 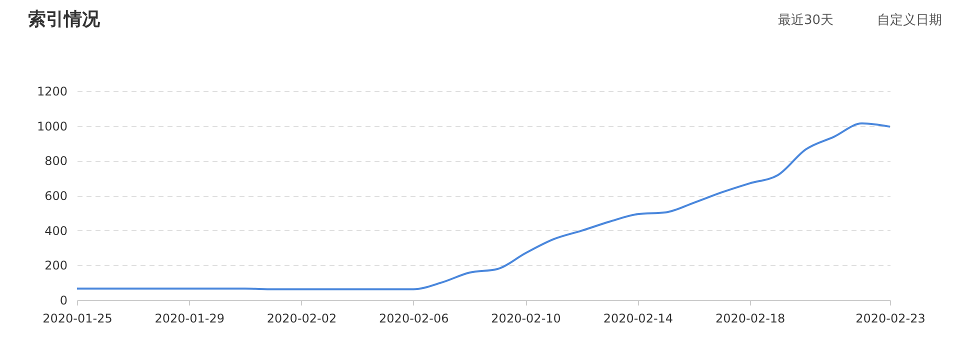 I want to click on y-tick-label: 200, so click(x=56, y=265).